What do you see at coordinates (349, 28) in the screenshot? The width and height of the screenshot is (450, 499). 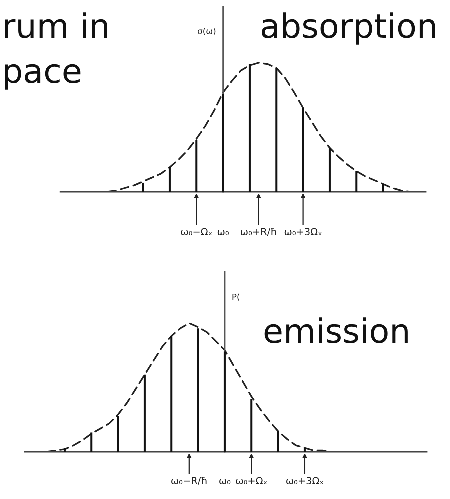 I see `chart-title: absorption` at bounding box center [349, 28].